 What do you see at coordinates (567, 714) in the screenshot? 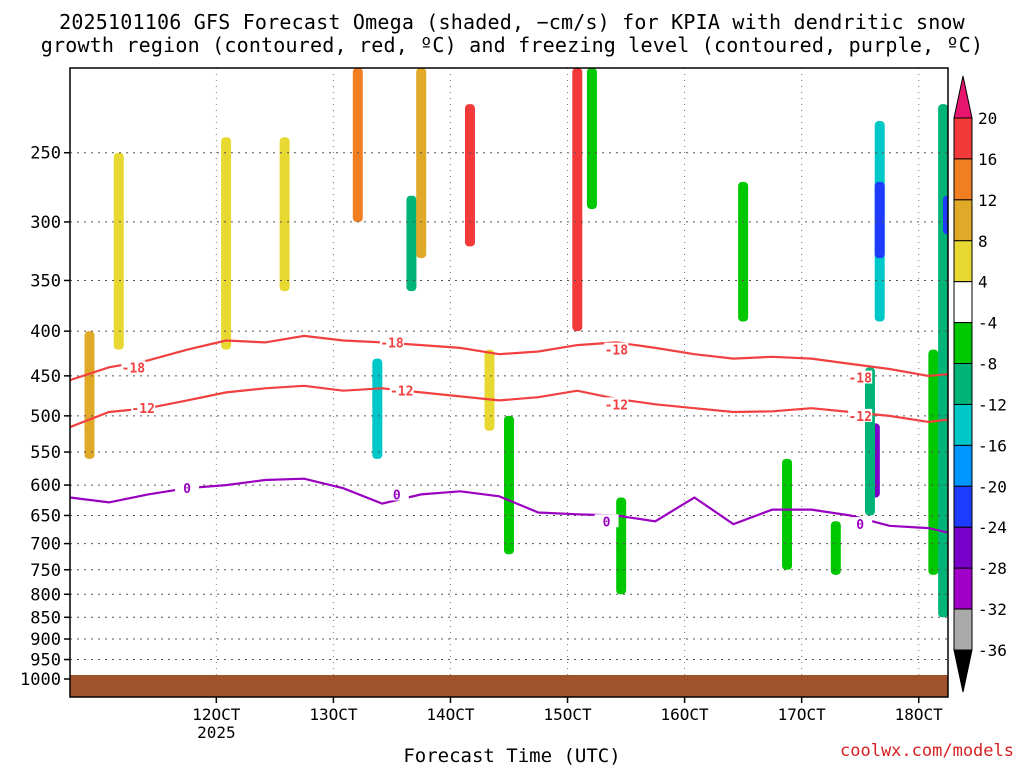
I see `x-tick-label-15OCT: 15OCT` at bounding box center [567, 714].